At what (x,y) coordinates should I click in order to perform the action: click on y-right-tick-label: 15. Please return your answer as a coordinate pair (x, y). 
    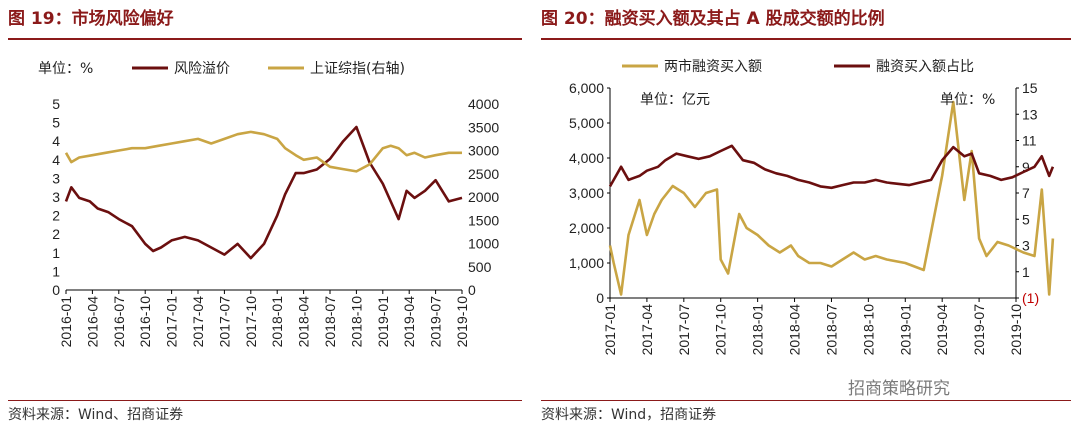
    Looking at the image, I should click on (1030, 88).